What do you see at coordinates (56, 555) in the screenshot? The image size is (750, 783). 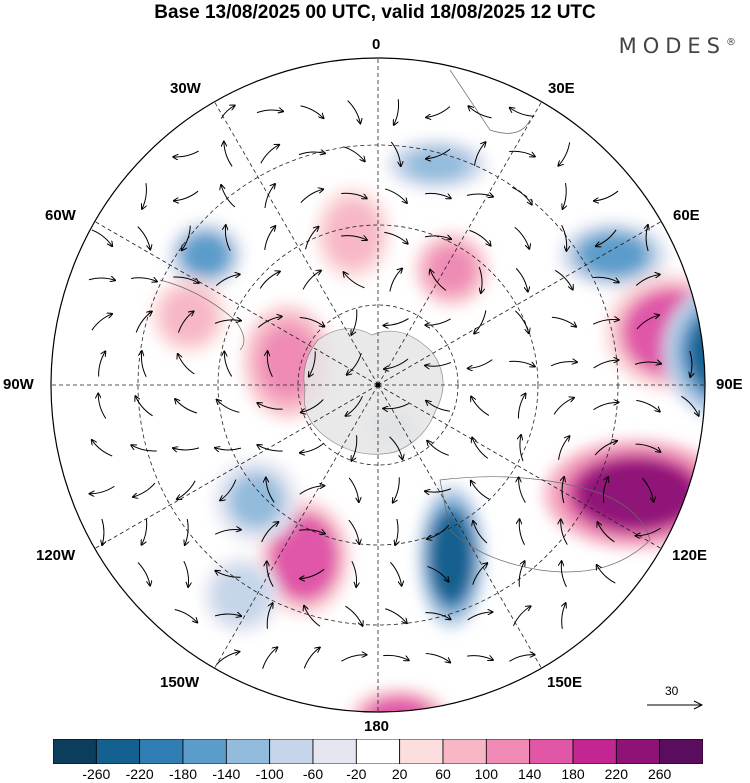 I see `label-lon-120w: 120W` at bounding box center [56, 555].